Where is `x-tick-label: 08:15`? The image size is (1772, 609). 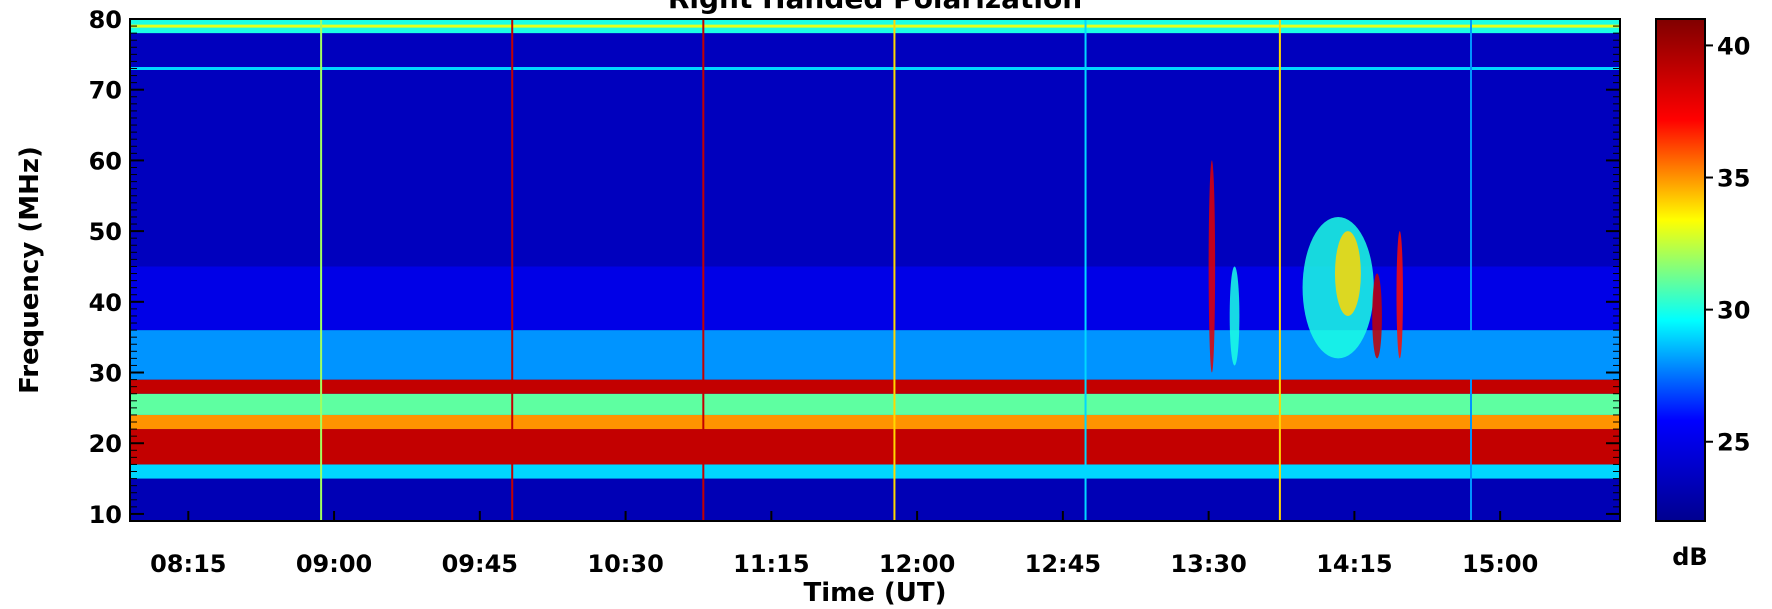 x-tick-label: 08:15 is located at coordinates (188, 564).